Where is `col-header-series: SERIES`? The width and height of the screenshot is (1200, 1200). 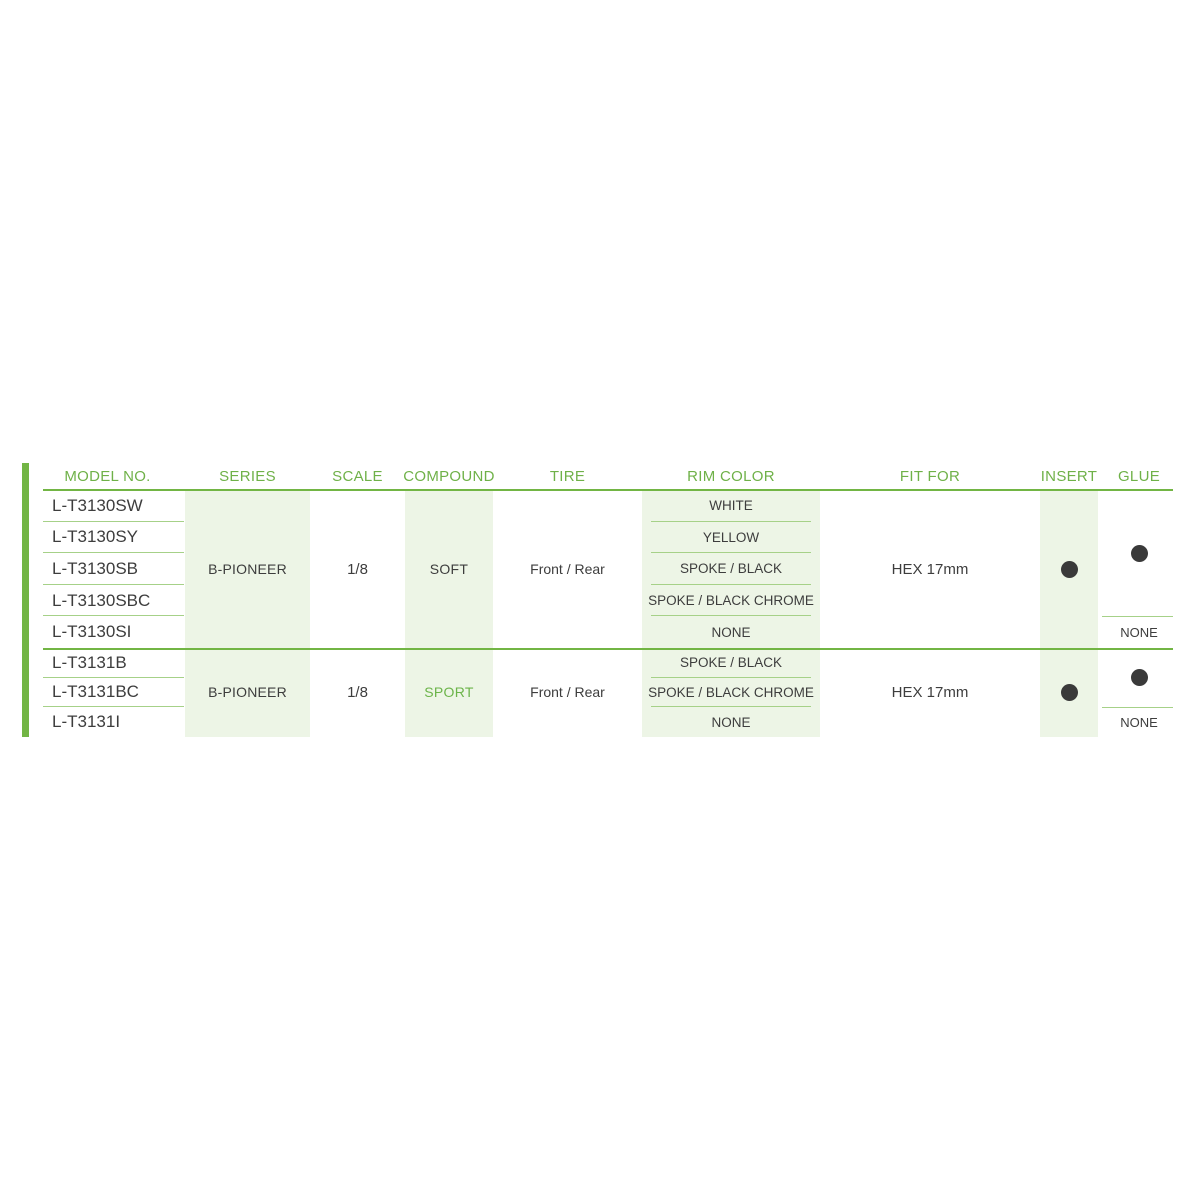
col-header-series: SERIES is located at coordinates (247, 476).